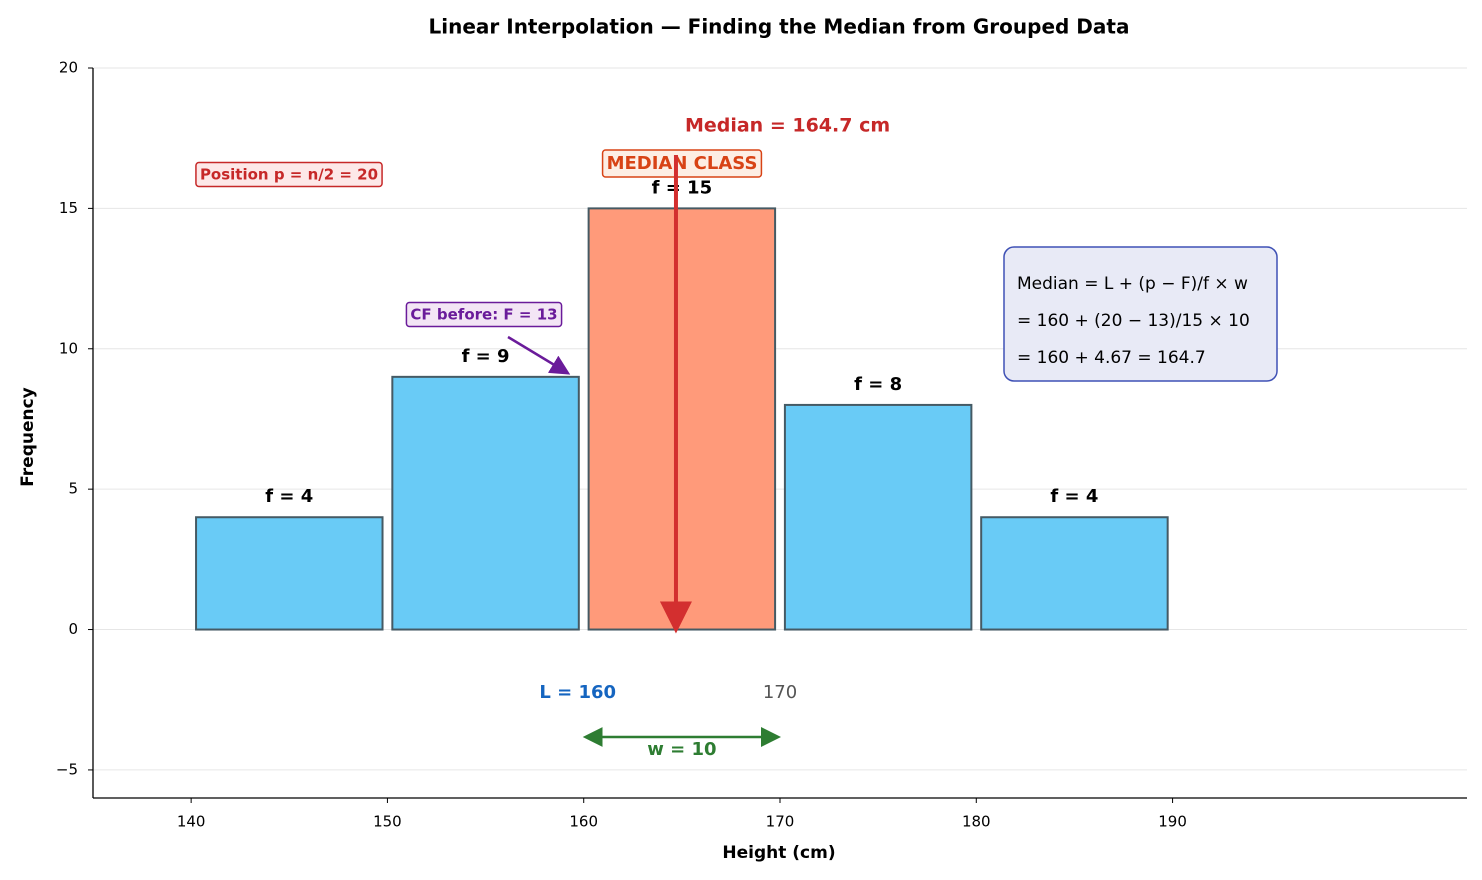 Image resolution: width=1482 pixels, height=880 pixels. What do you see at coordinates (191, 822) in the screenshot?
I see `x-tick-label: 140` at bounding box center [191, 822].